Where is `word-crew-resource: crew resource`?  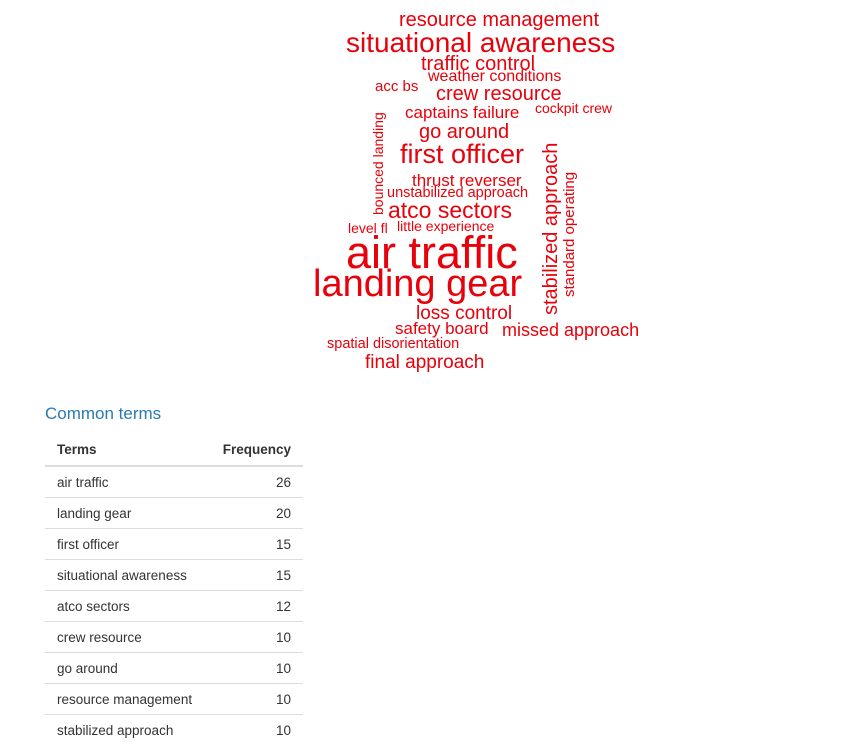
word-crew-resource: crew resource is located at coordinates (499, 94).